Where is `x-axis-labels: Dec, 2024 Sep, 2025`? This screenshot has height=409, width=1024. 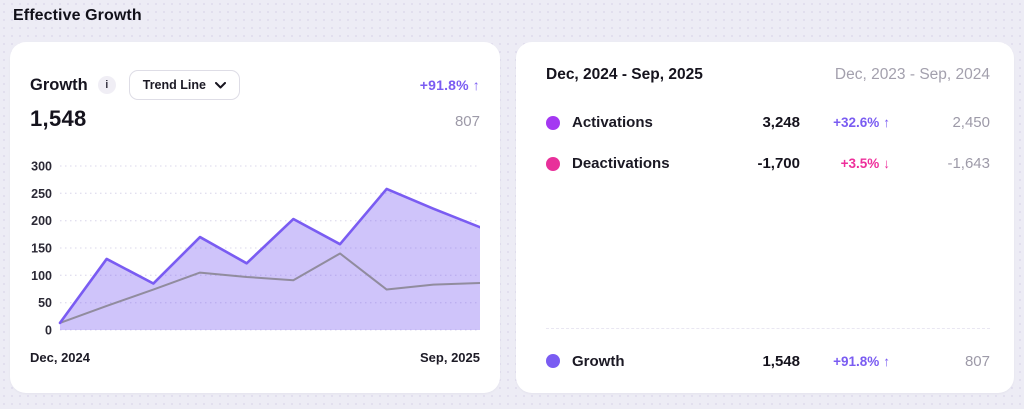 x-axis-labels: Dec, 2024 Sep, 2025 is located at coordinates (255, 357).